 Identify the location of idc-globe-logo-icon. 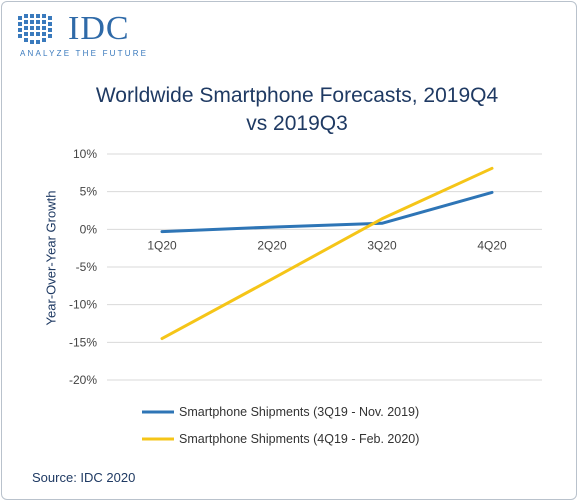
(35, 29).